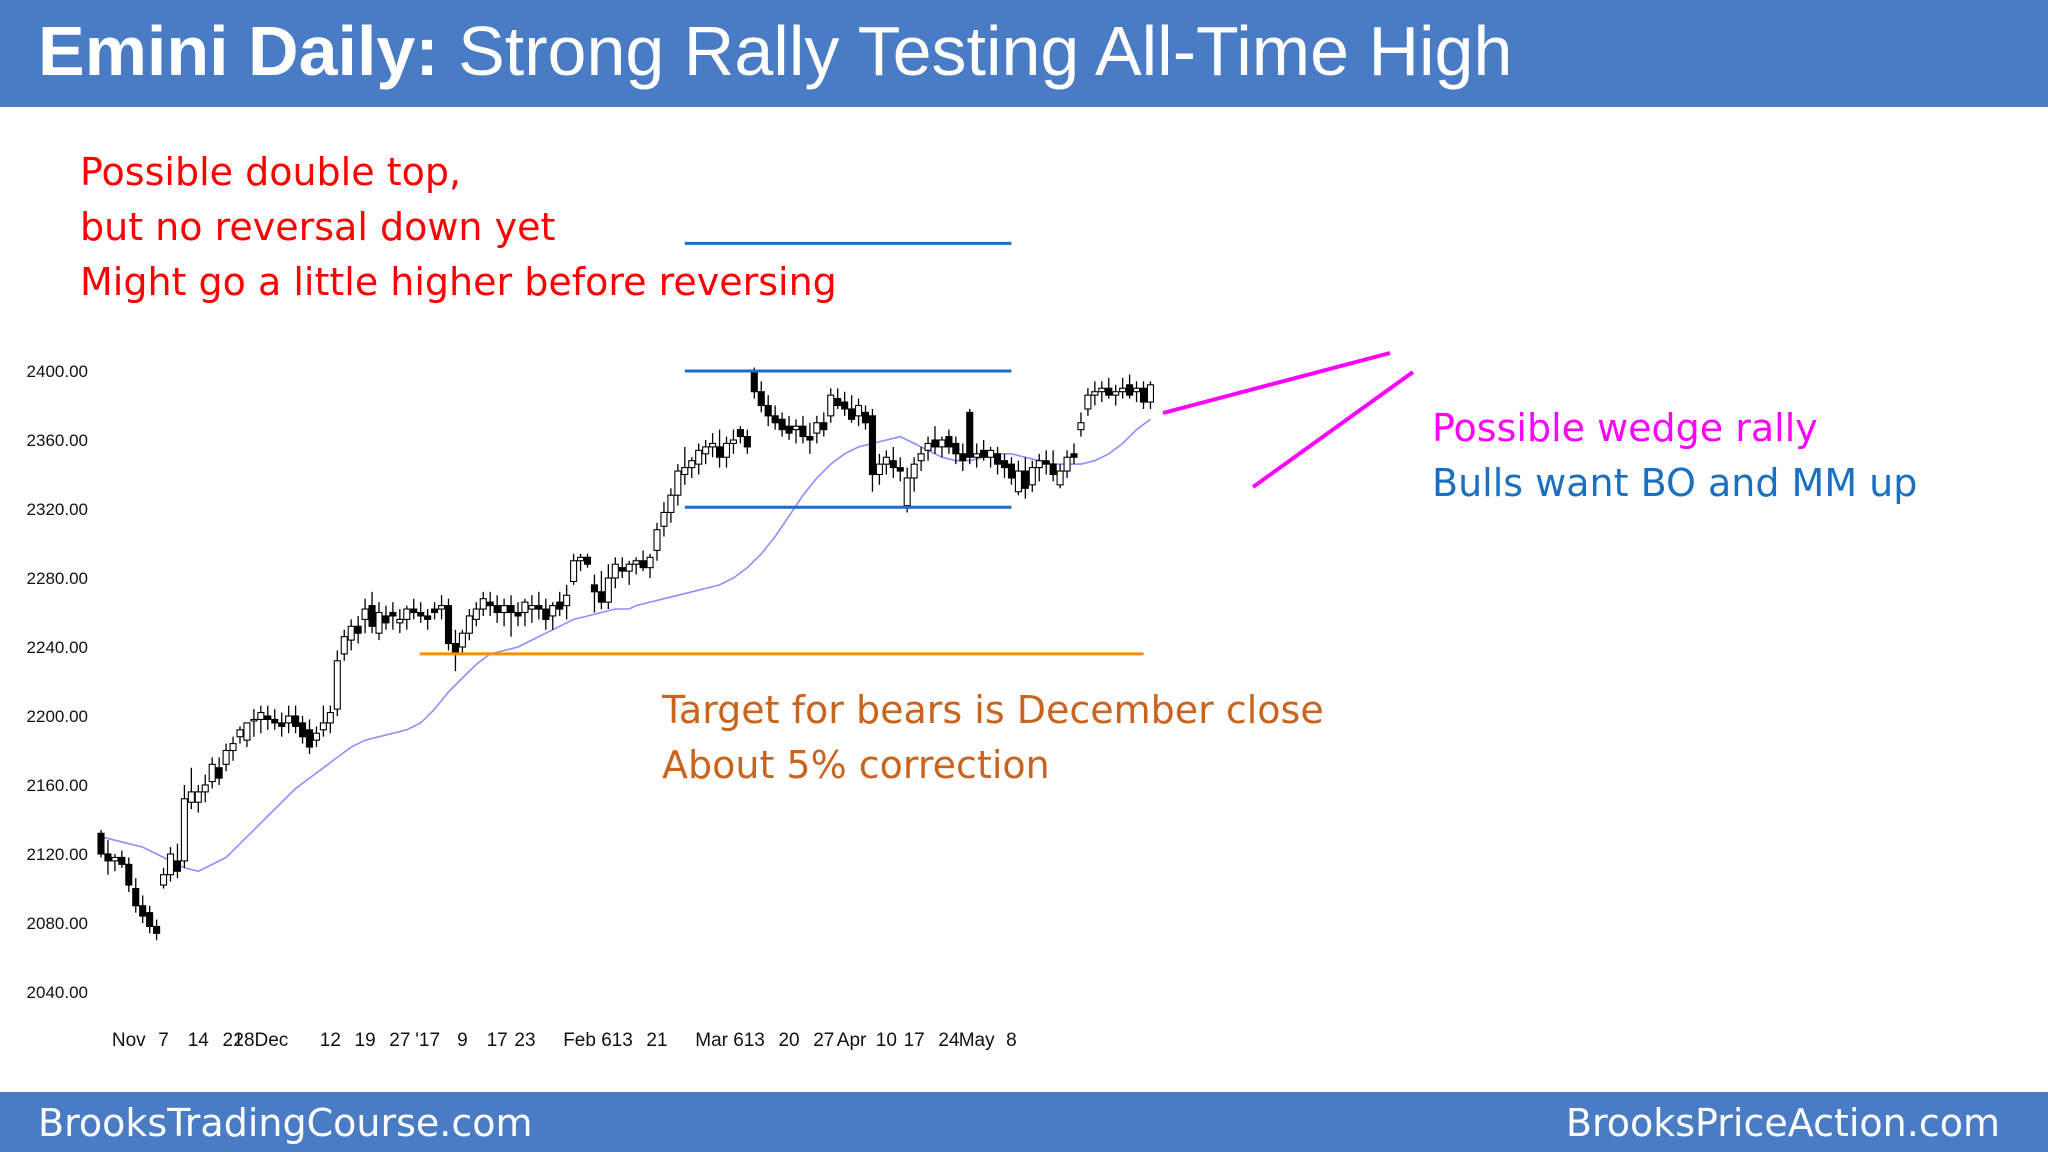  Describe the element at coordinates (57, 578) in the screenshot. I see `y-tick-label: 2280.00` at that location.